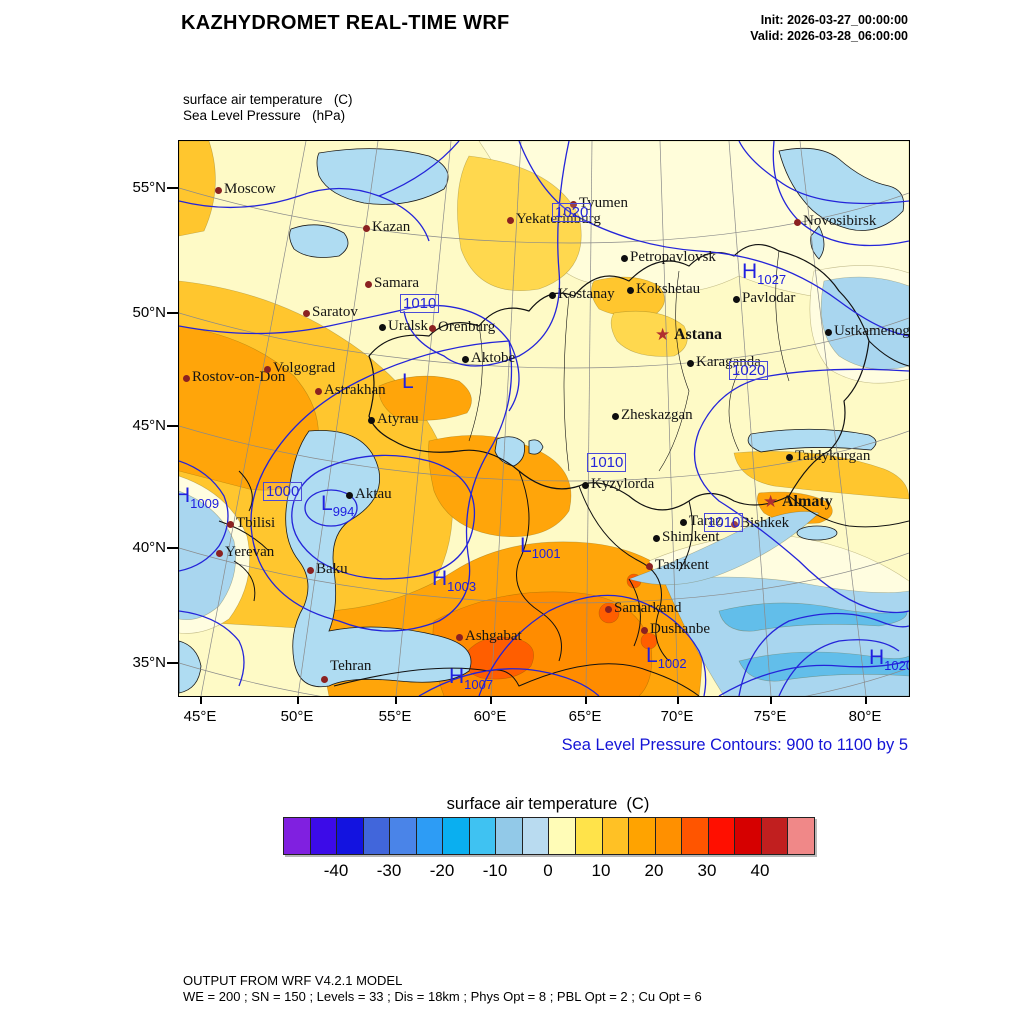 The width and height of the screenshot is (1024, 1024). Describe the element at coordinates (677, 716) in the screenshot. I see `lon-axis-label: 70°E` at that location.